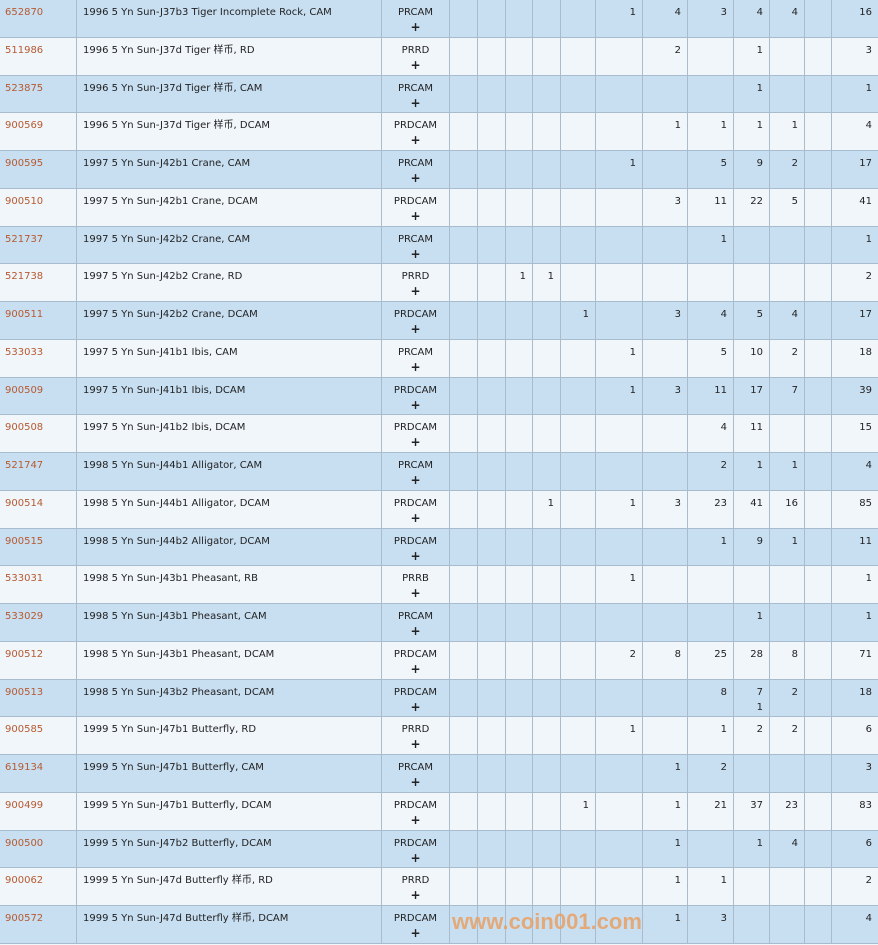  What do you see at coordinates (38, 584) in the screenshot?
I see `cert-id-link: 533031` at bounding box center [38, 584].